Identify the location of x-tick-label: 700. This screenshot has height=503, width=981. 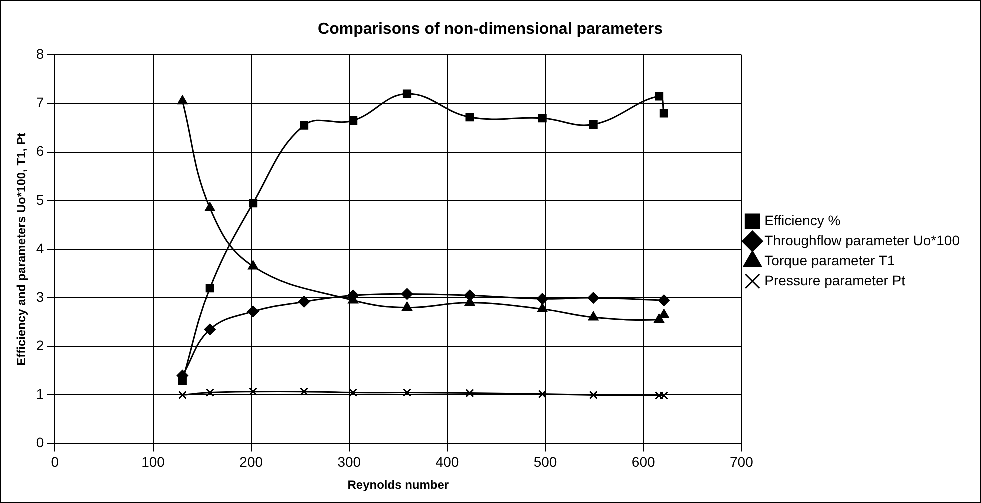
(742, 462).